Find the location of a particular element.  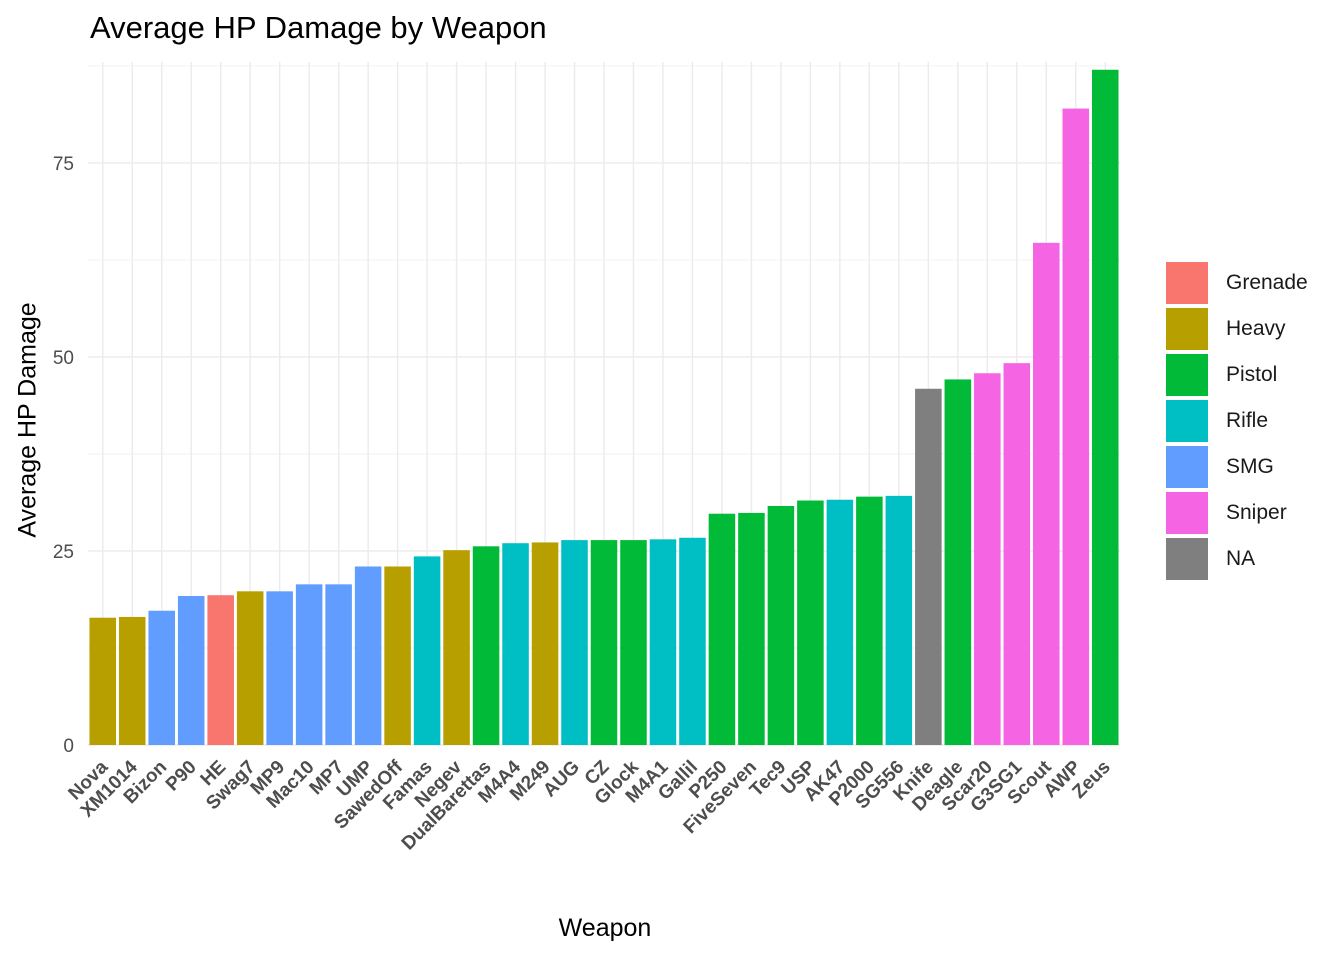

legend-label: Rifle is located at coordinates (1247, 420).